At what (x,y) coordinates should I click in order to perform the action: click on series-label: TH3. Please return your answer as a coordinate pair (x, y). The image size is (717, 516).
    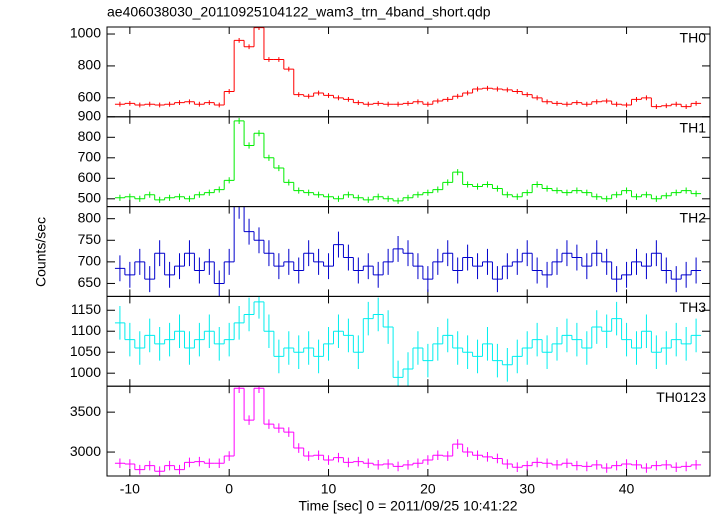
    Looking at the image, I should click on (693, 307).